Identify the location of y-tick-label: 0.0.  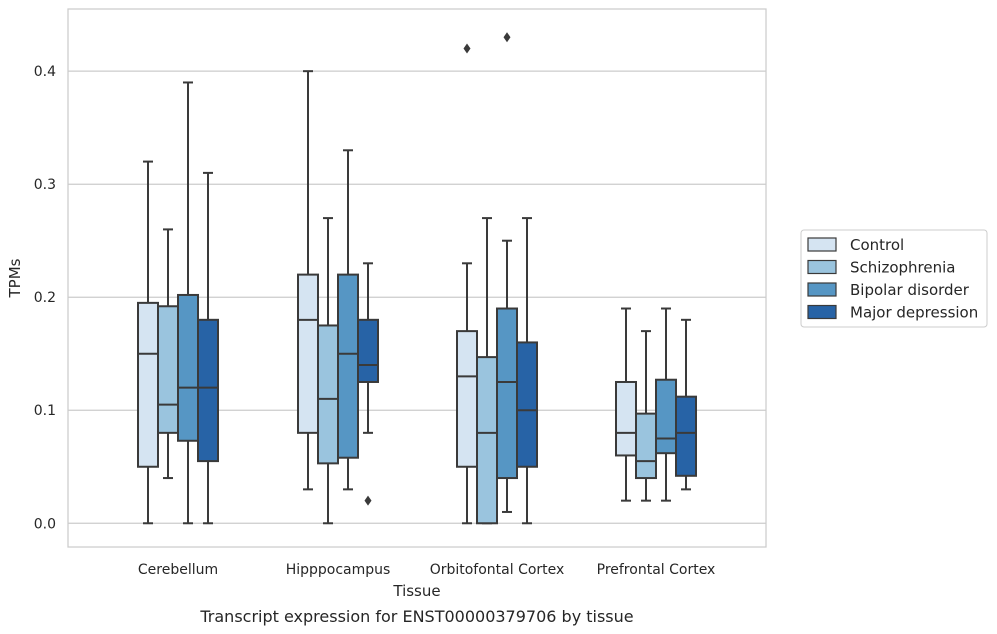
(45, 524).